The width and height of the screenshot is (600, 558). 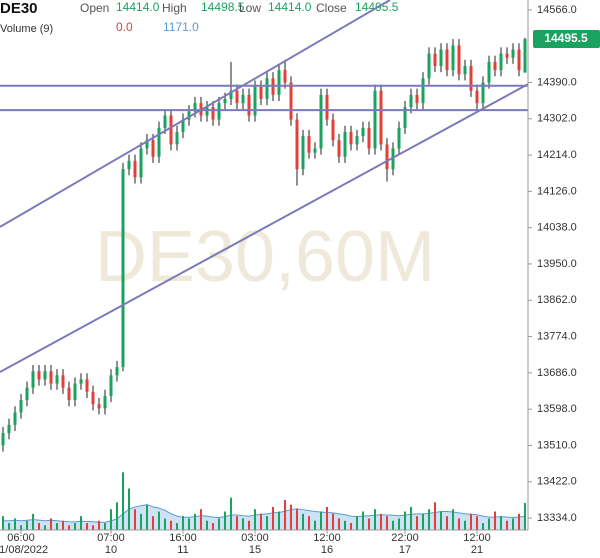 I want to click on y-tick-label: 14038.0, so click(x=557, y=228).